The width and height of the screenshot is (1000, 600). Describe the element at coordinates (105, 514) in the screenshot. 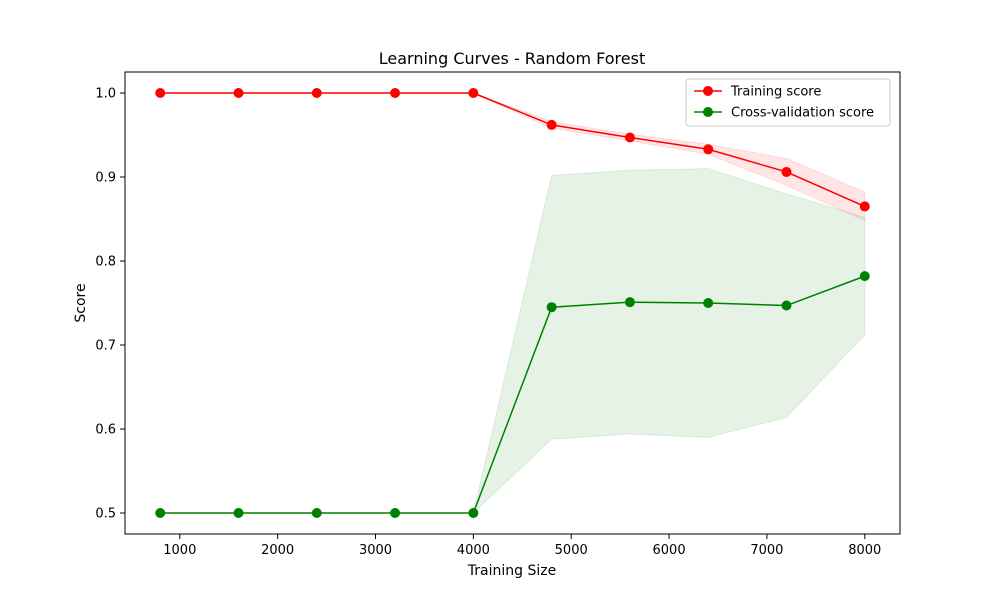

I see `y-tick-label: 0.5` at that location.